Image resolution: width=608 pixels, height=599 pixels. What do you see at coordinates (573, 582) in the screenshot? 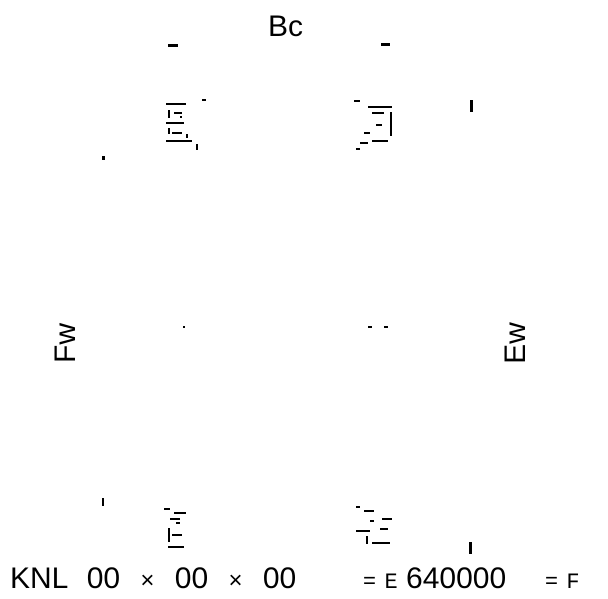
I see `footer-flag-letter: F` at bounding box center [573, 582].